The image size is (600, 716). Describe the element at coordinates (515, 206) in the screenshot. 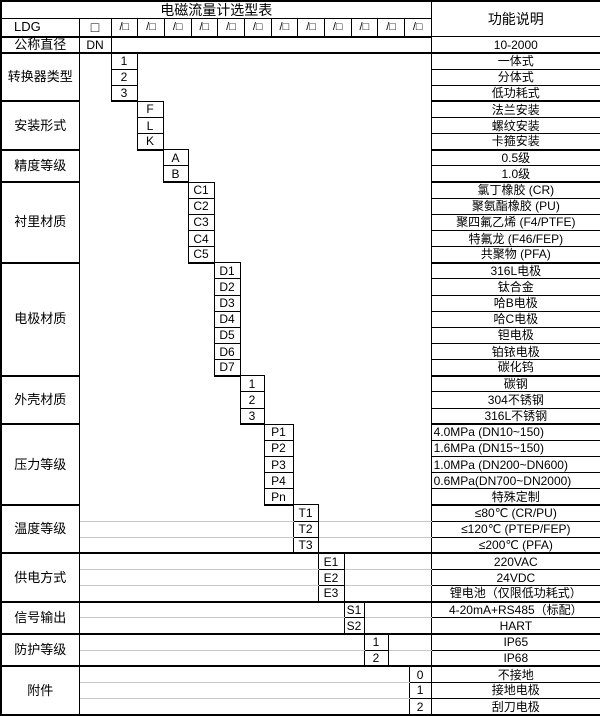

I see `function-cell: 聚氨酯橡胶 (PU)` at that location.